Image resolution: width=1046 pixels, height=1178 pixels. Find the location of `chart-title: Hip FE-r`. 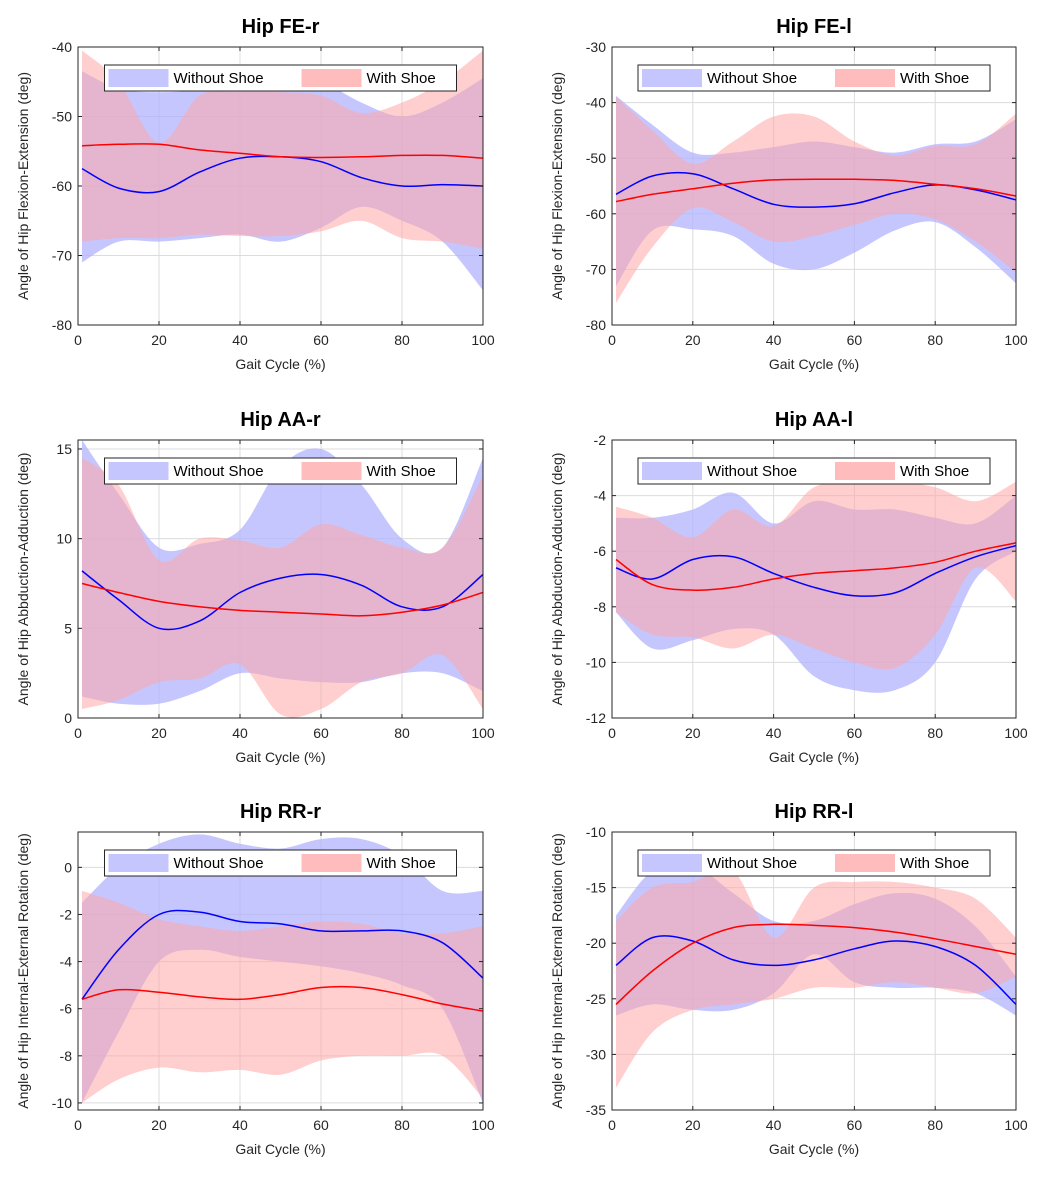

chart-title: Hip FE-r is located at coordinates (281, 27).